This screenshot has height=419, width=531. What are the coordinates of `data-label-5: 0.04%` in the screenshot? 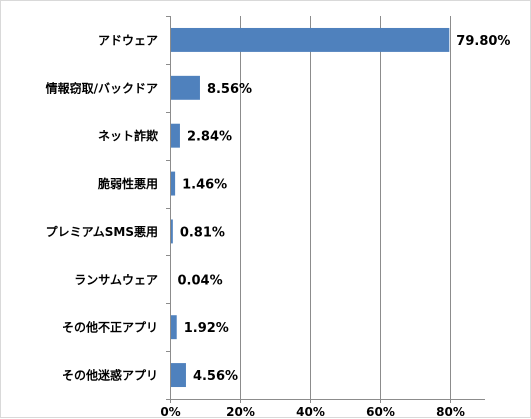 It's located at (200, 280).